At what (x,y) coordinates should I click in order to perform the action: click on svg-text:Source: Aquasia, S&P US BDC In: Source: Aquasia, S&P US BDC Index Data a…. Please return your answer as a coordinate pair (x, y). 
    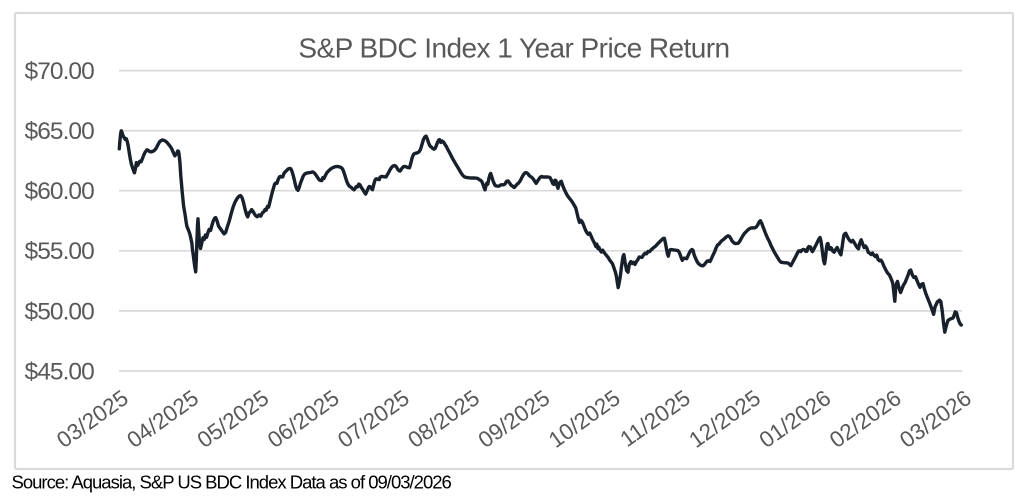
    Looking at the image, I should click on (232, 482).